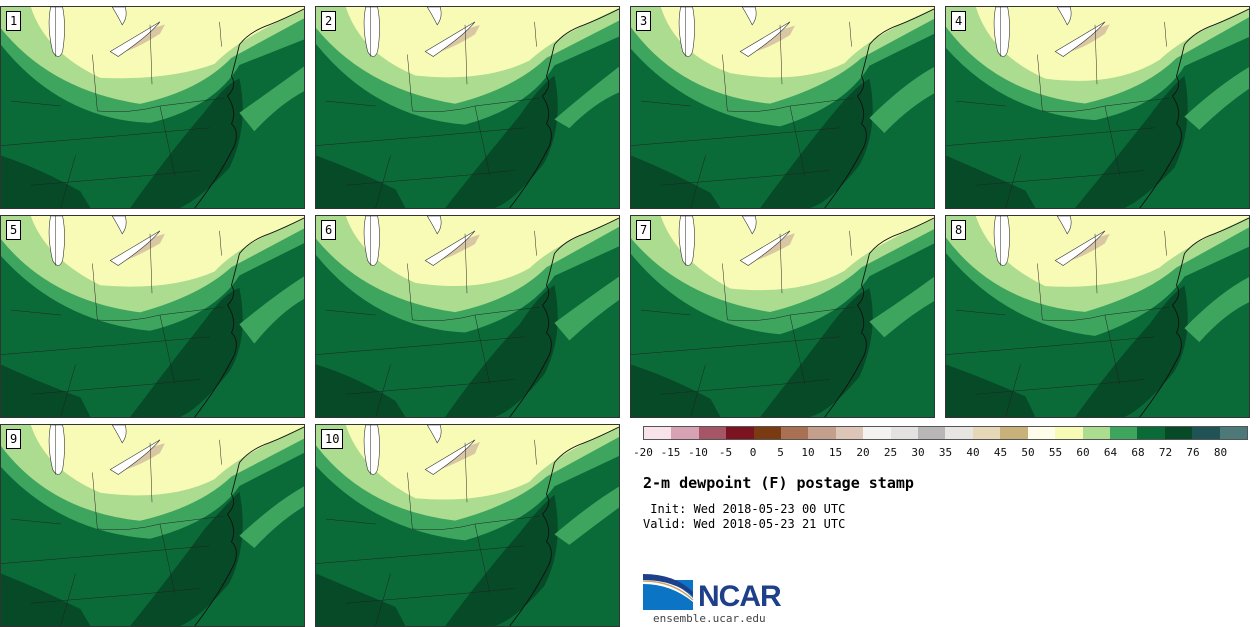 The width and height of the screenshot is (1260, 627). What do you see at coordinates (670, 452) in the screenshot?
I see `colorbar-tick-label: -15` at bounding box center [670, 452].